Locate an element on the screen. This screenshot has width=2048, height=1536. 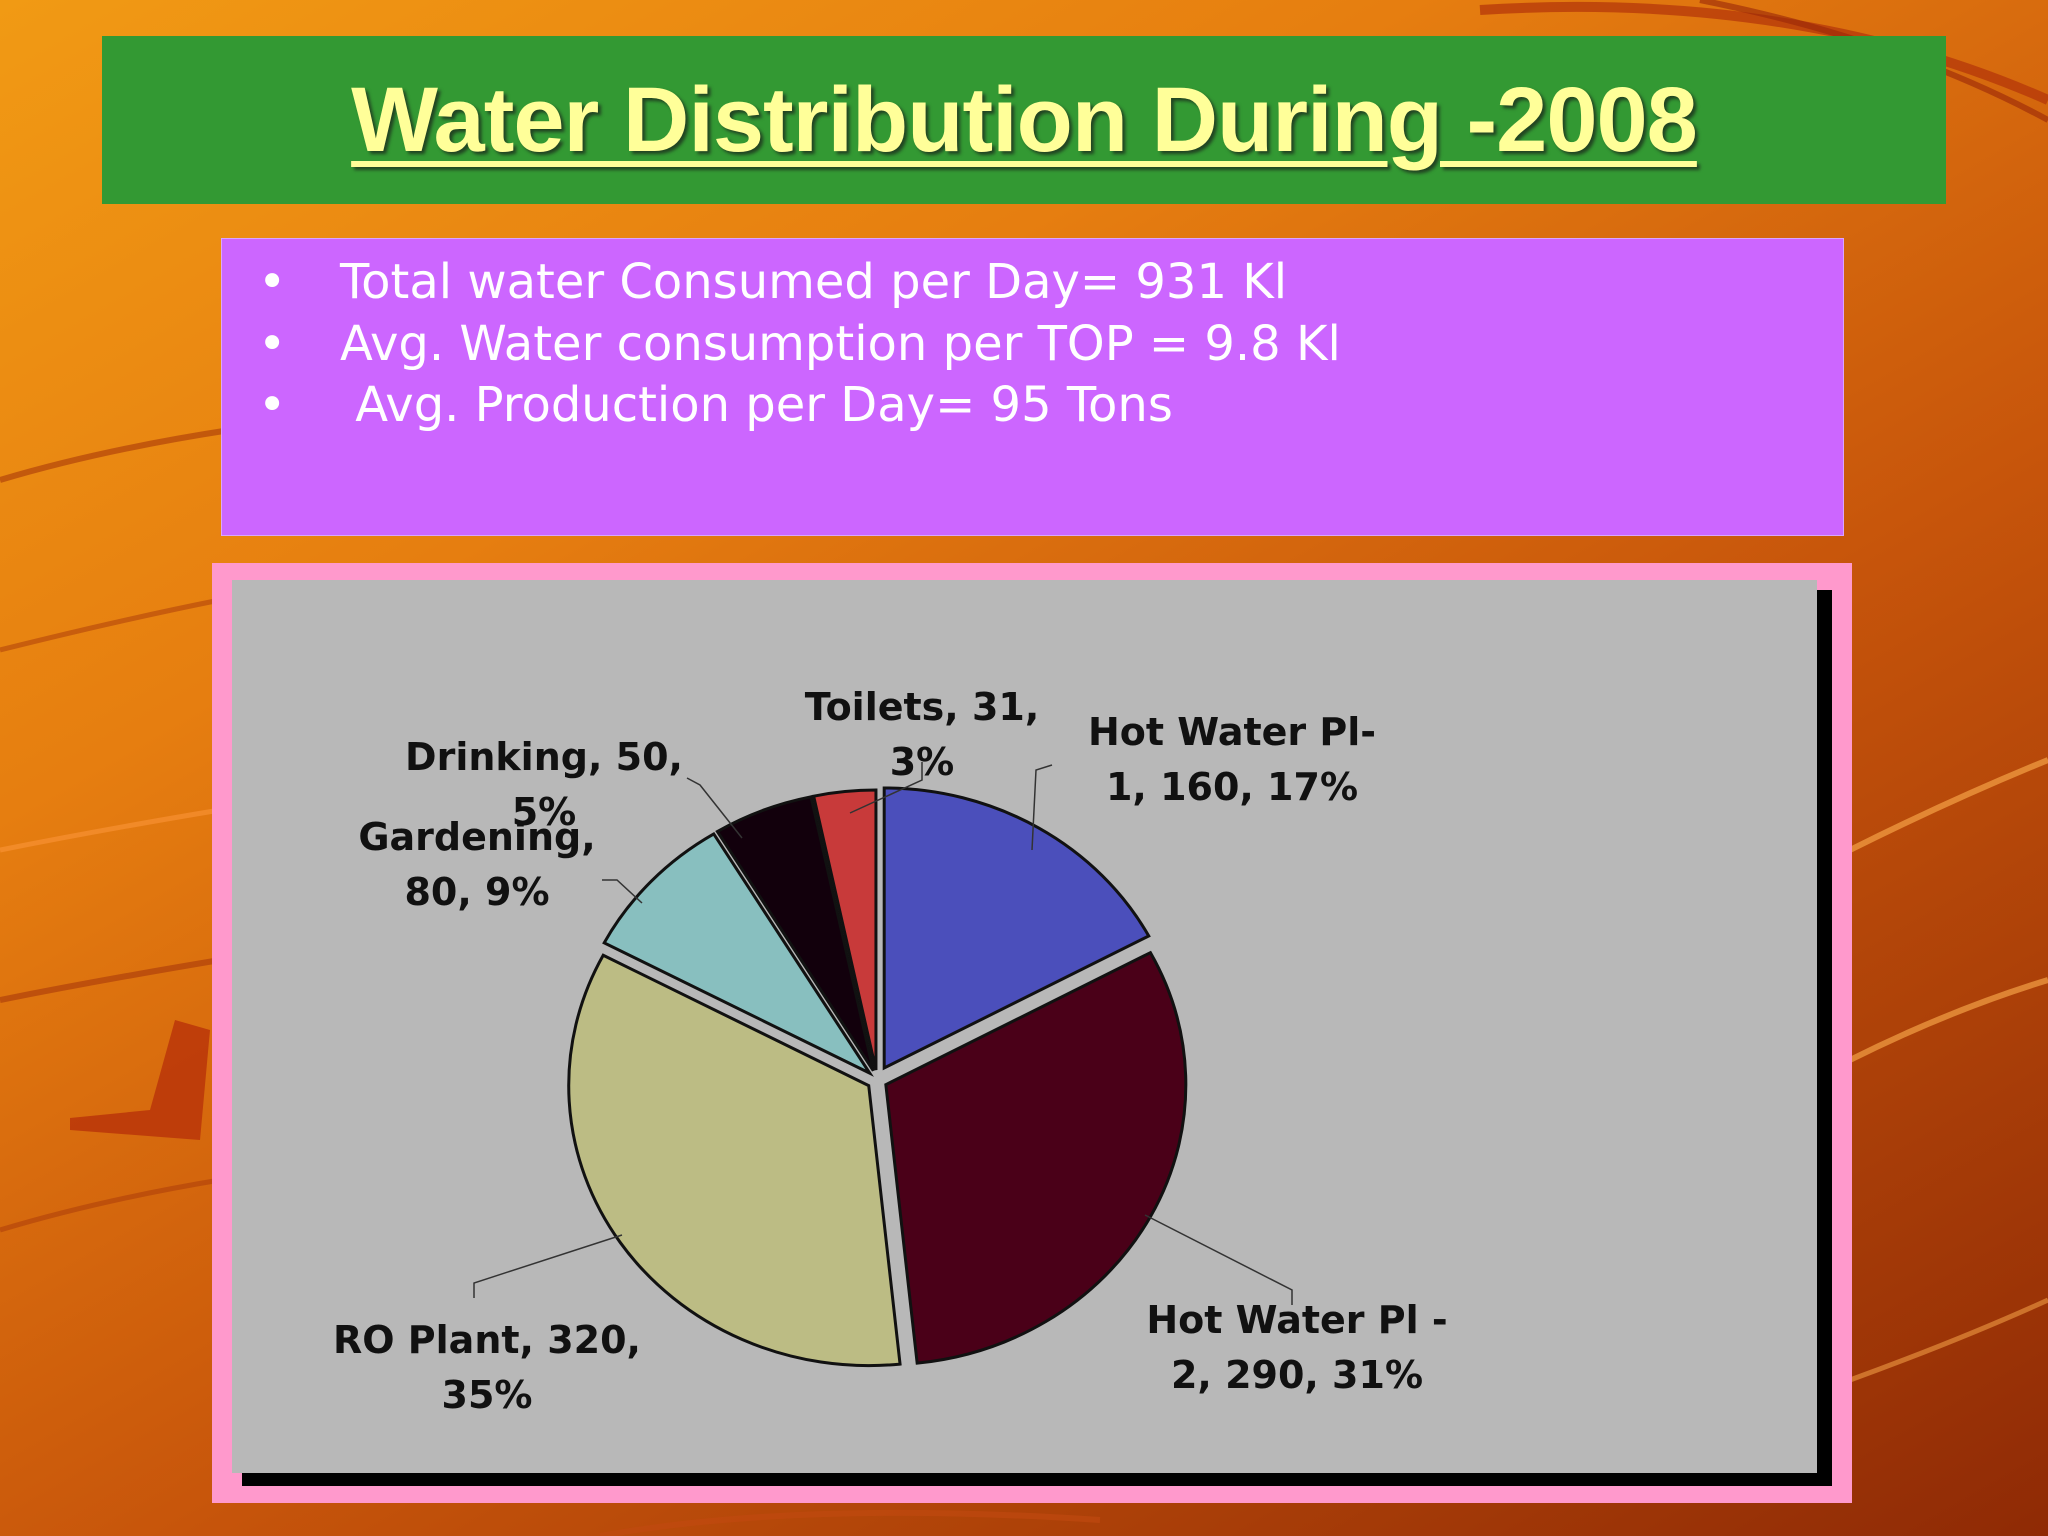
slice-label-line: 5% is located at coordinates (544, 812).